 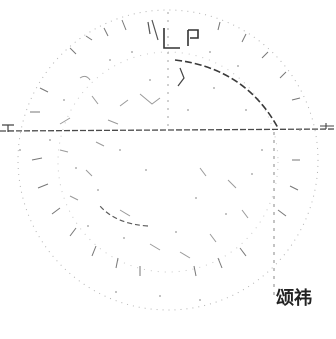 What do you see at coordinates (153, 30) in the screenshot?
I see `top-left-glyph` at bounding box center [153, 30].